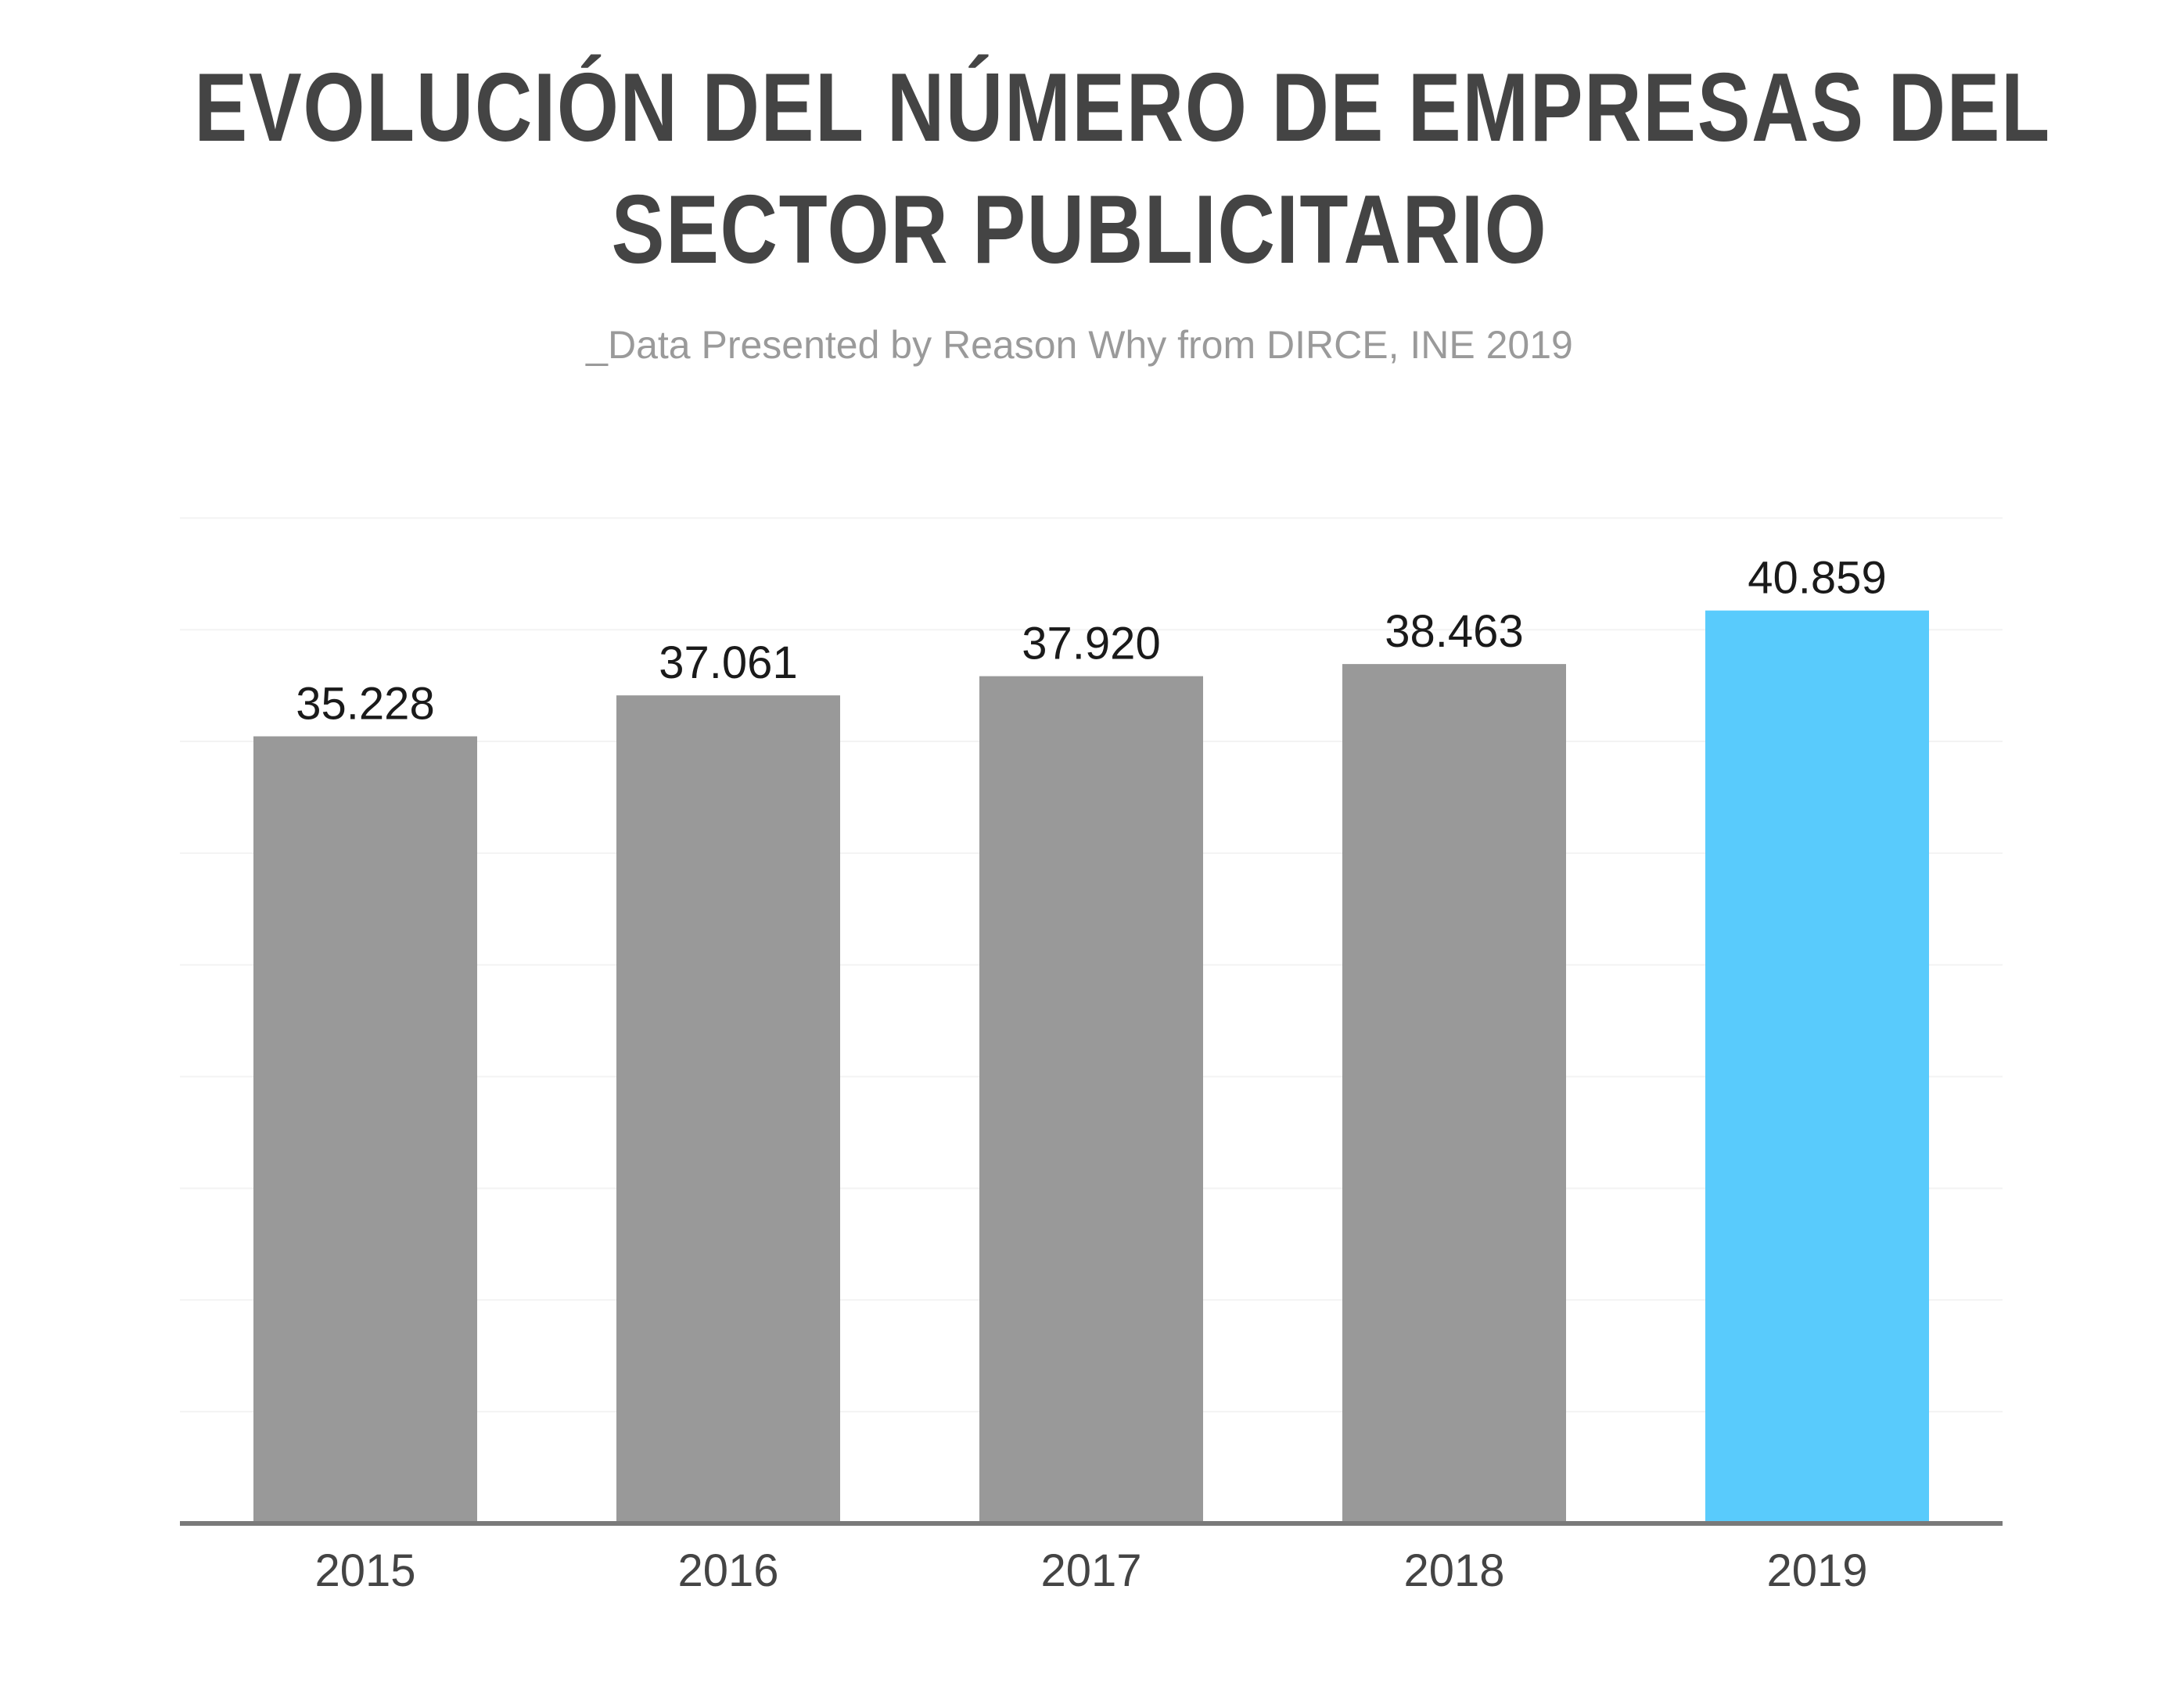  What do you see at coordinates (1454, 632) in the screenshot?
I see `value-label-2018: 38.463` at bounding box center [1454, 632].